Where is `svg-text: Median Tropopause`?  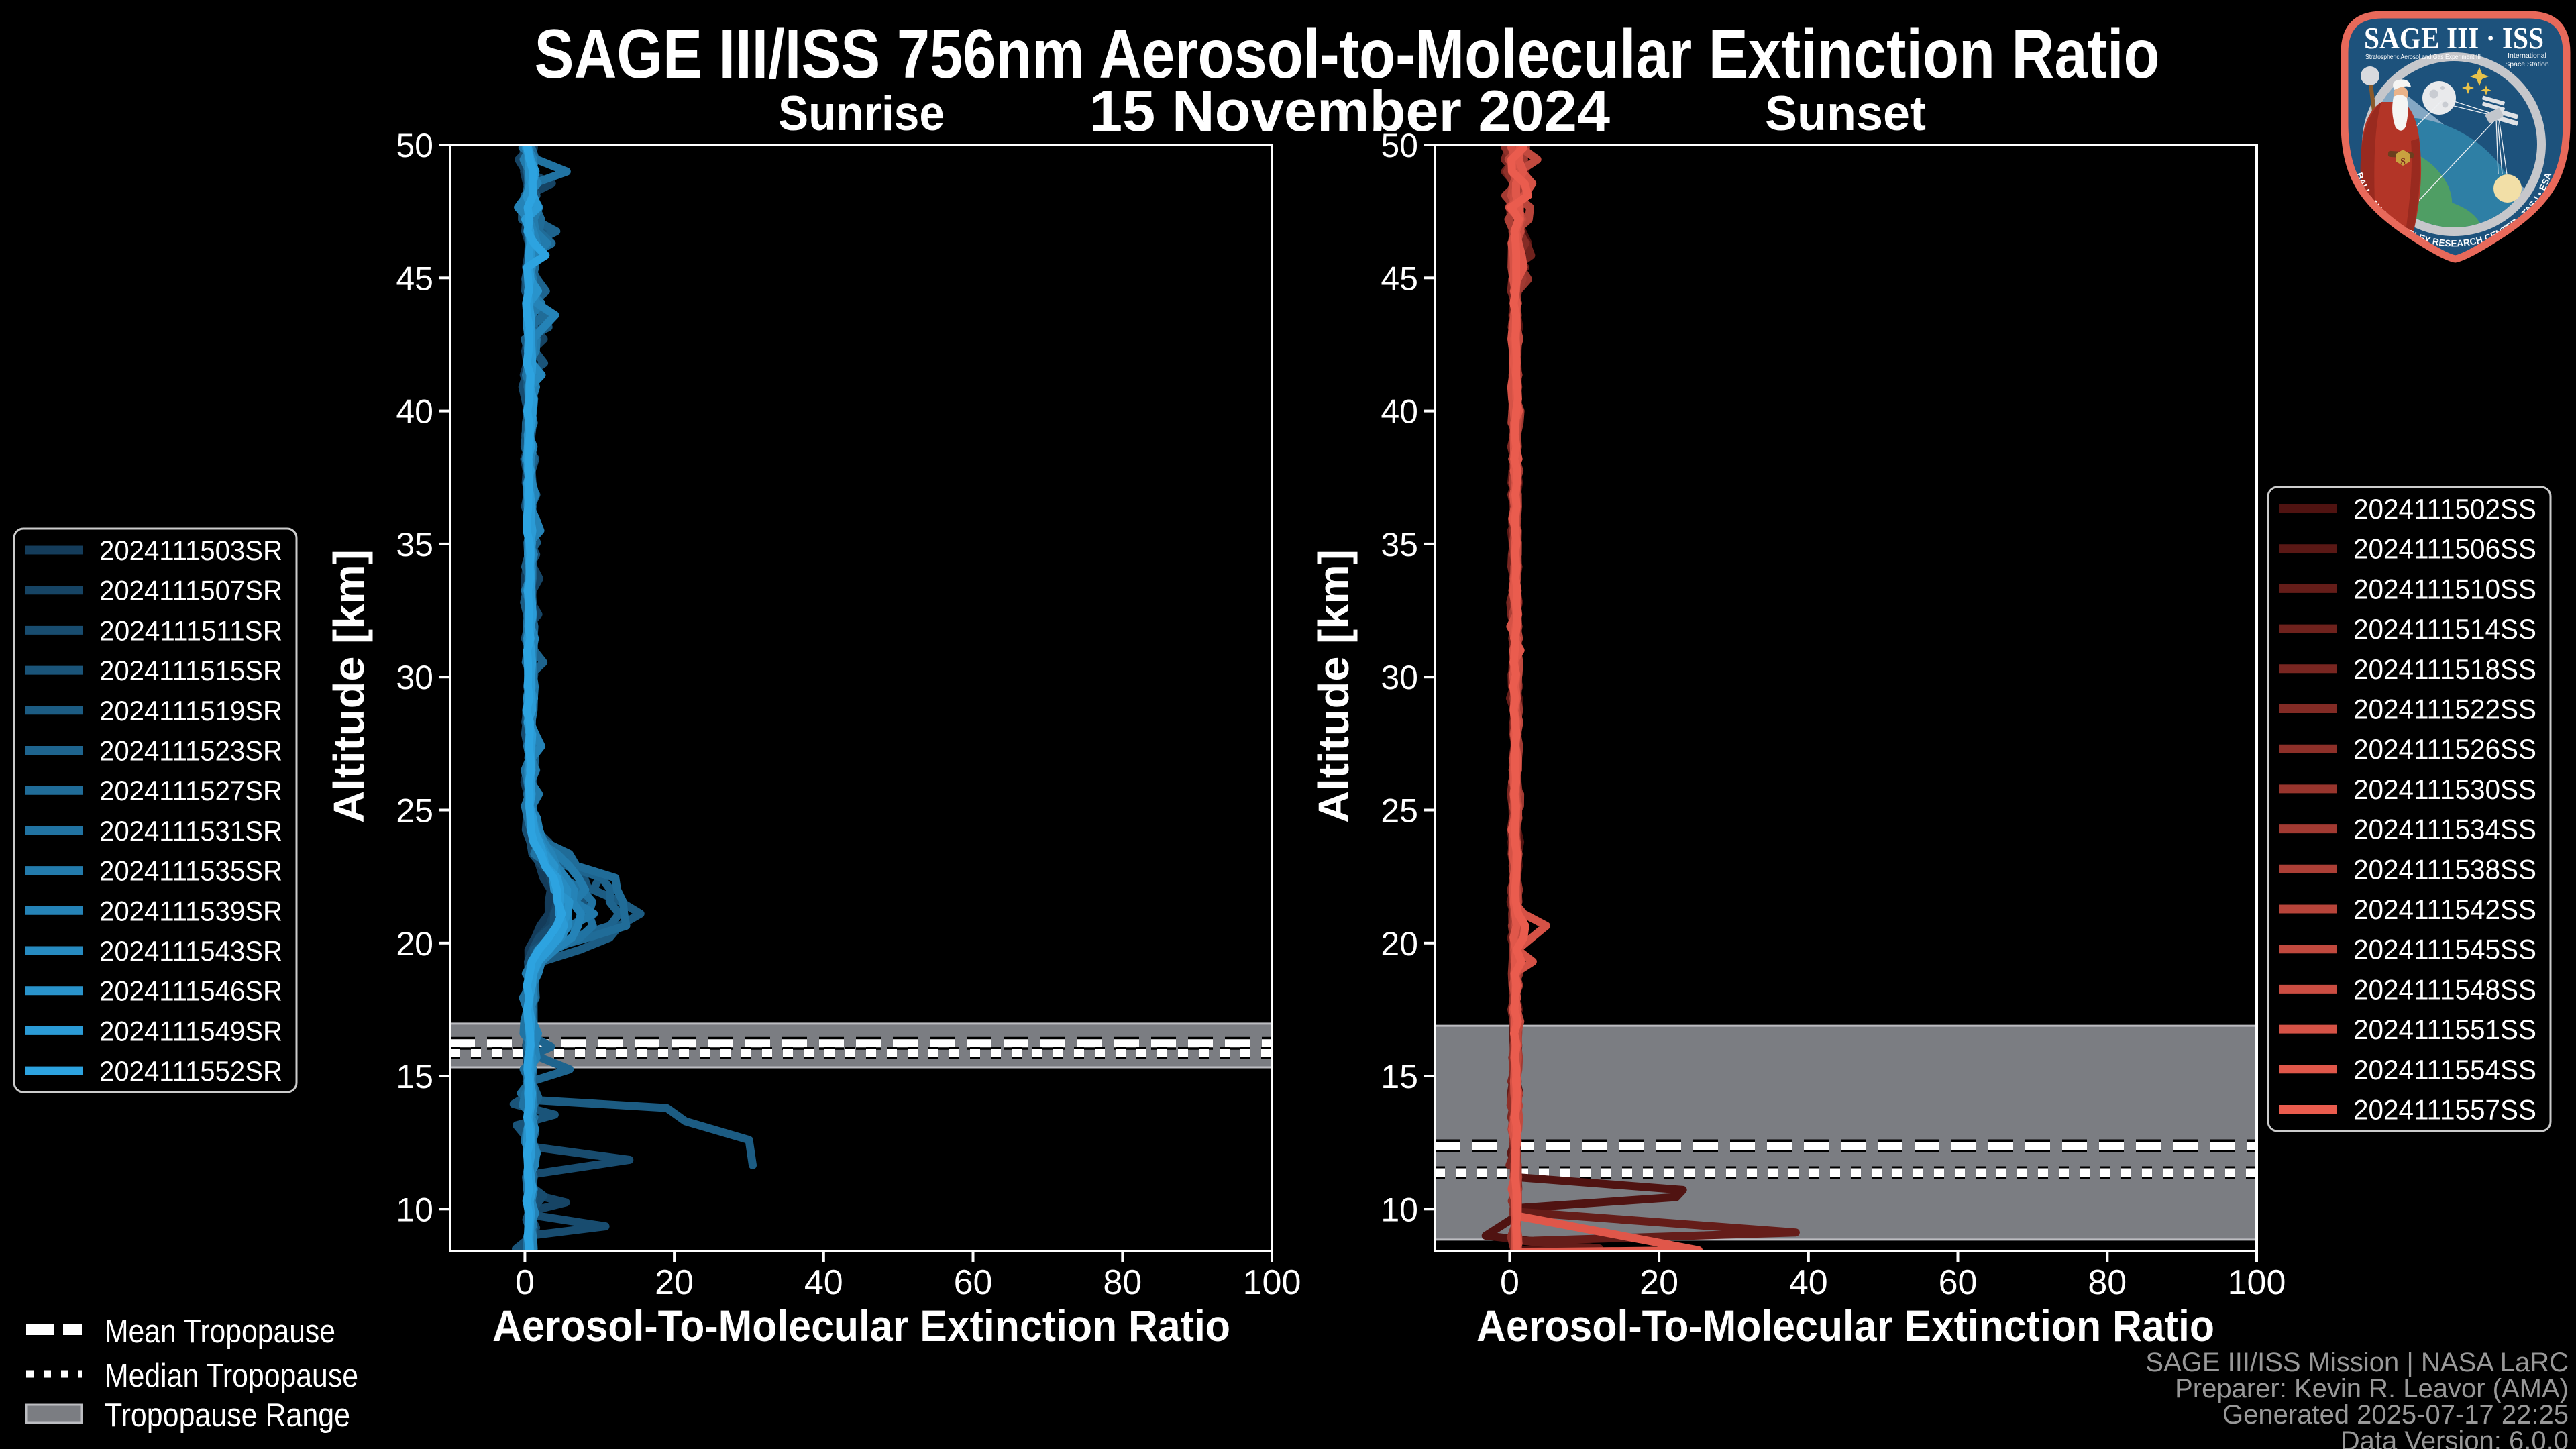
svg-text: Median Tropopause is located at coordinates (231, 1376).